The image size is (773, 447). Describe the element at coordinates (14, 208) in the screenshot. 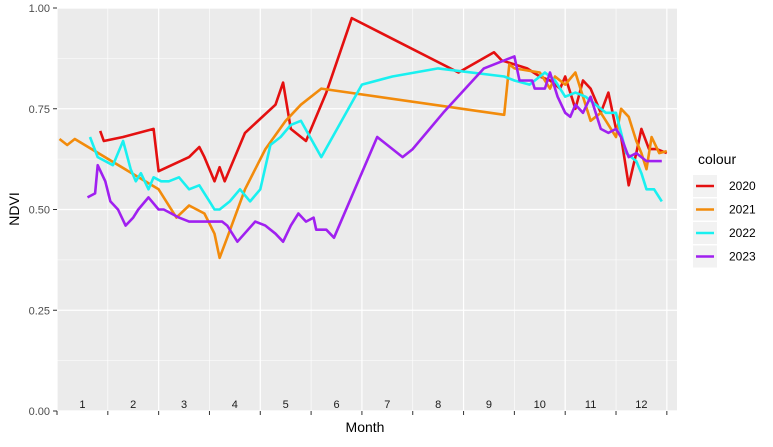

I see `y-axis-label: NDVI` at that location.